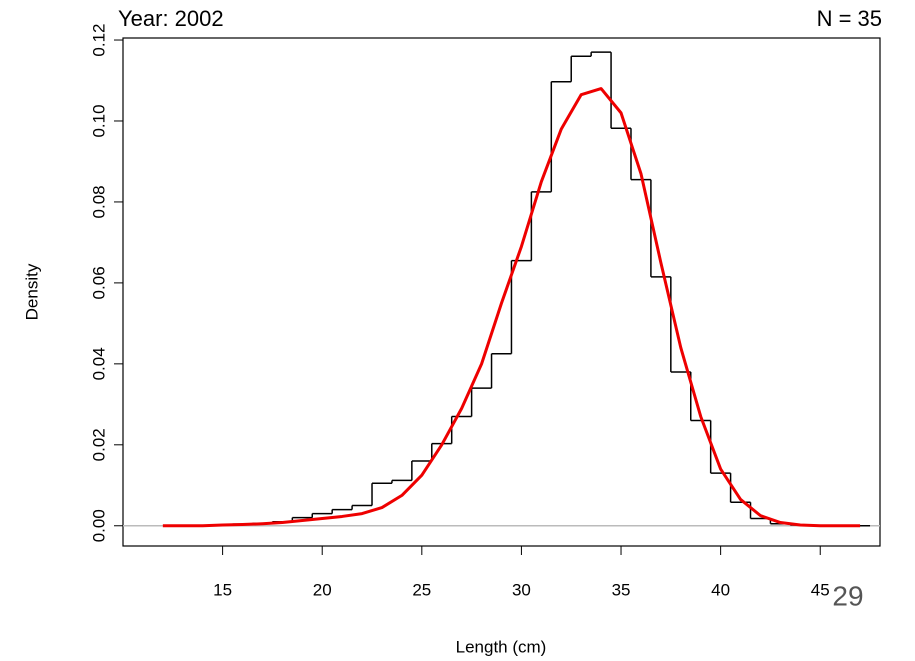 The width and height of the screenshot is (915, 661). What do you see at coordinates (521, 589) in the screenshot?
I see `x-tick-label: 30` at bounding box center [521, 589].